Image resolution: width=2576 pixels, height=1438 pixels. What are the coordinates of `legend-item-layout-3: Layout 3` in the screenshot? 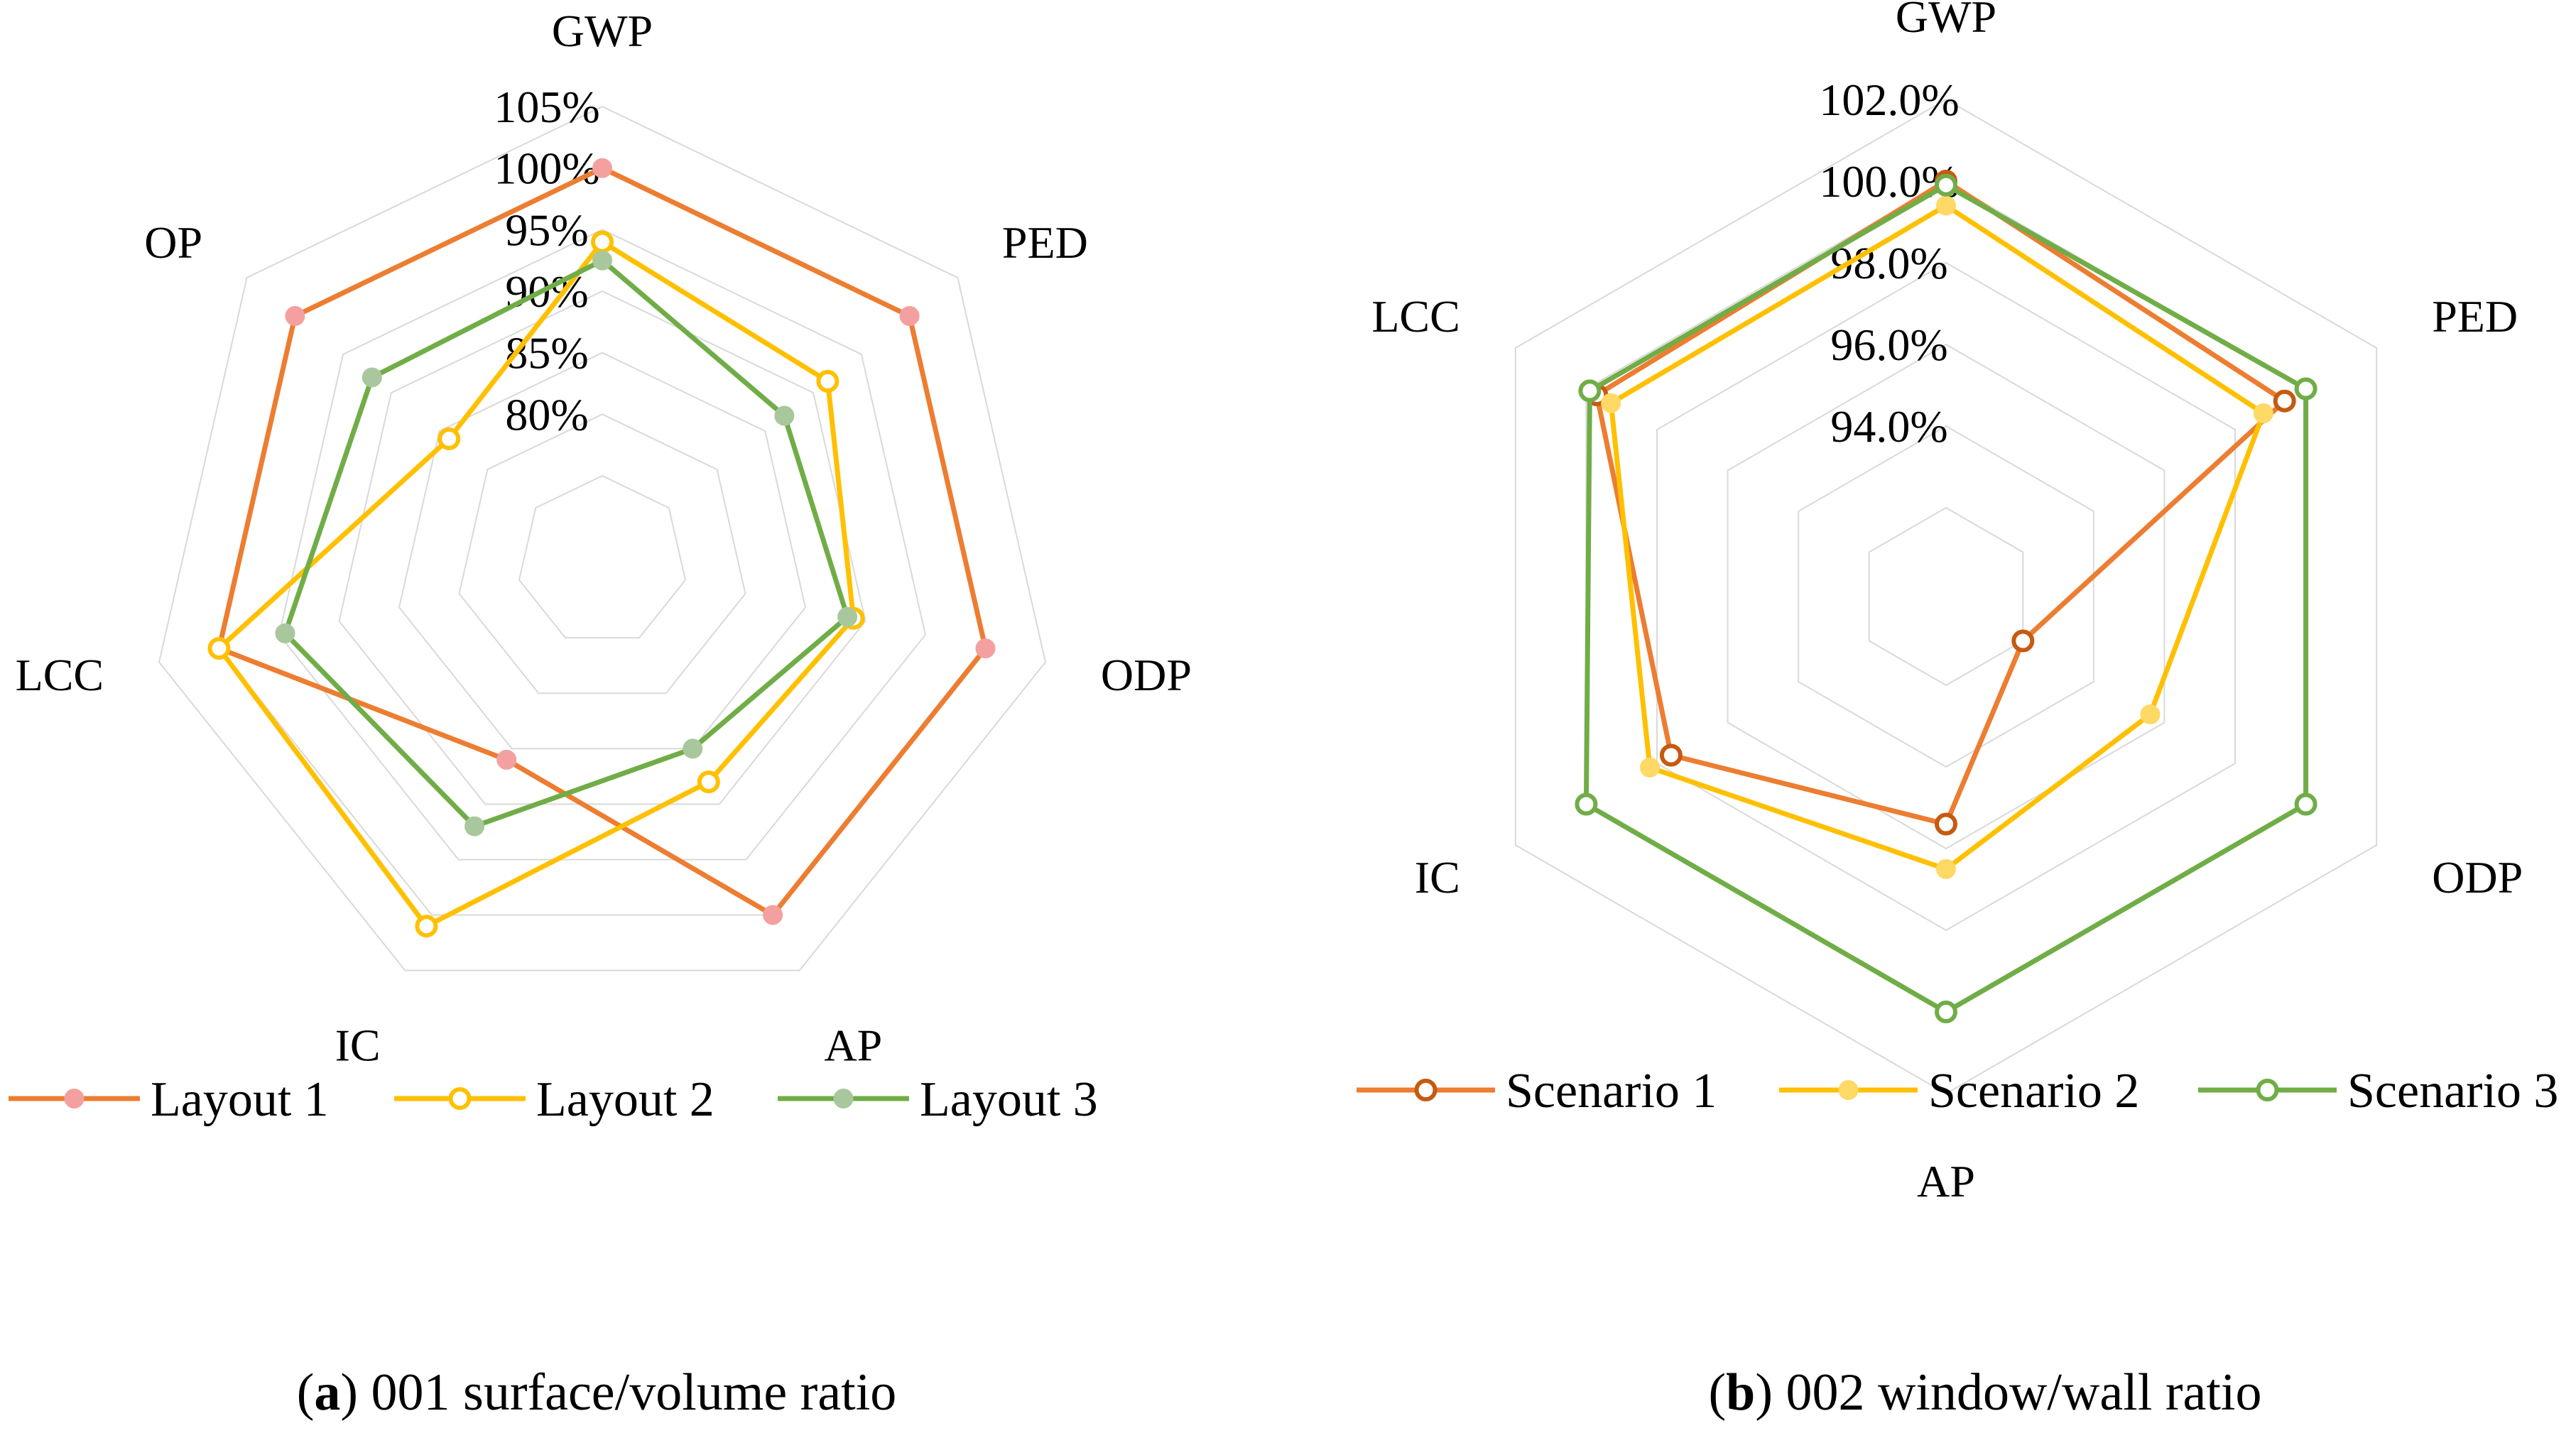 It's located at (938, 1099).